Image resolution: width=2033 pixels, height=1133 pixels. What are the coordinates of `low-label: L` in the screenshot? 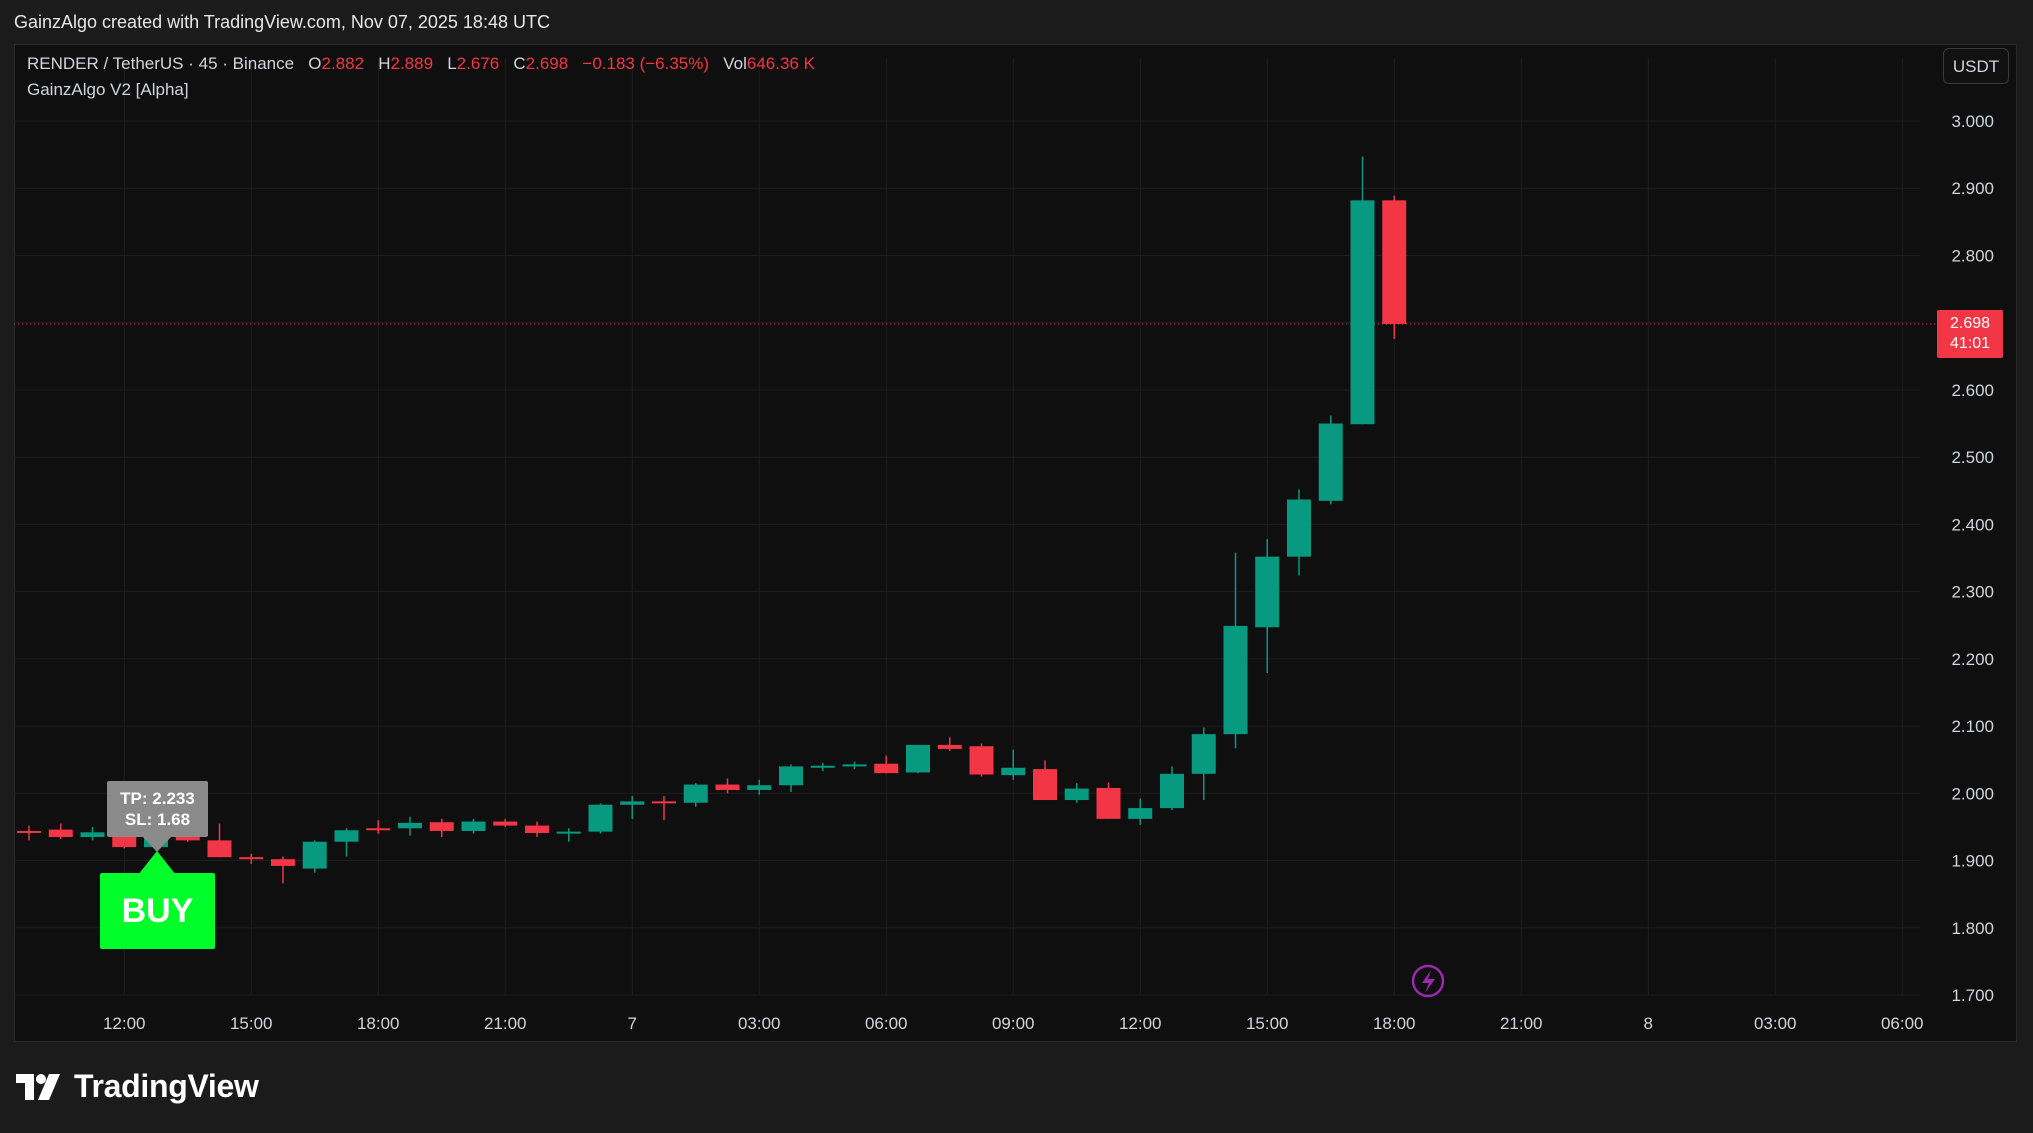 It's located at (452, 63).